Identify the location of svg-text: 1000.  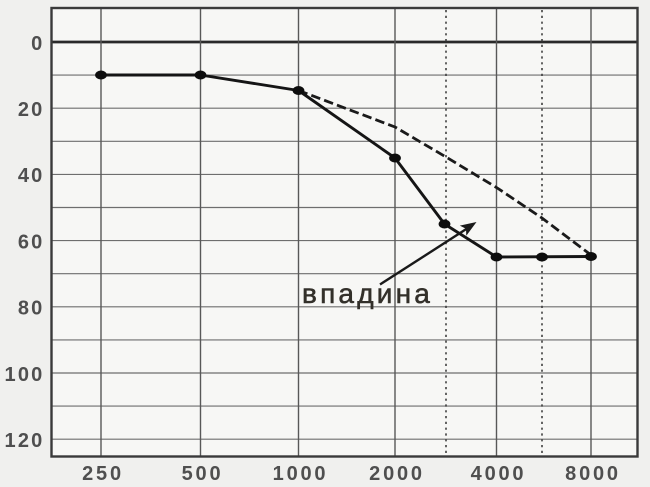
(301, 474).